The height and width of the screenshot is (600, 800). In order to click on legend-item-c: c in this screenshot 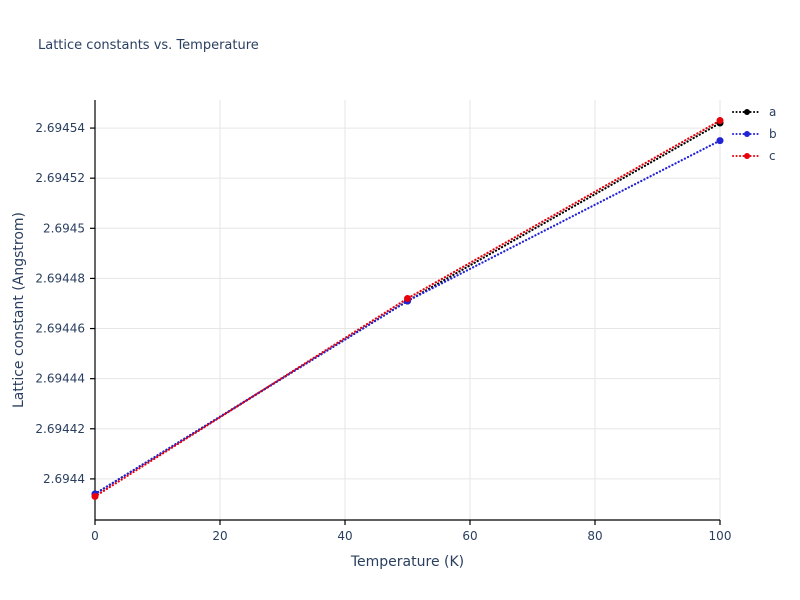, I will do `click(754, 156)`.